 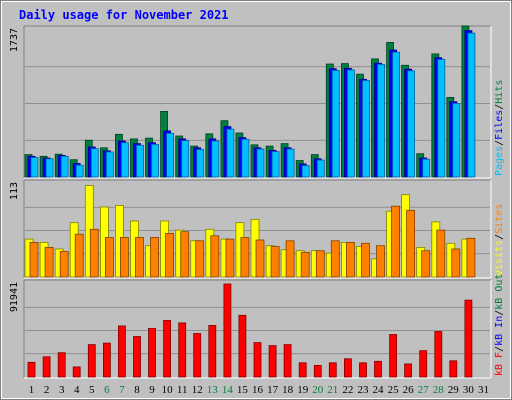 What do you see at coordinates (499, 364) in the screenshot?
I see `legend-entry: kB F` at bounding box center [499, 364].